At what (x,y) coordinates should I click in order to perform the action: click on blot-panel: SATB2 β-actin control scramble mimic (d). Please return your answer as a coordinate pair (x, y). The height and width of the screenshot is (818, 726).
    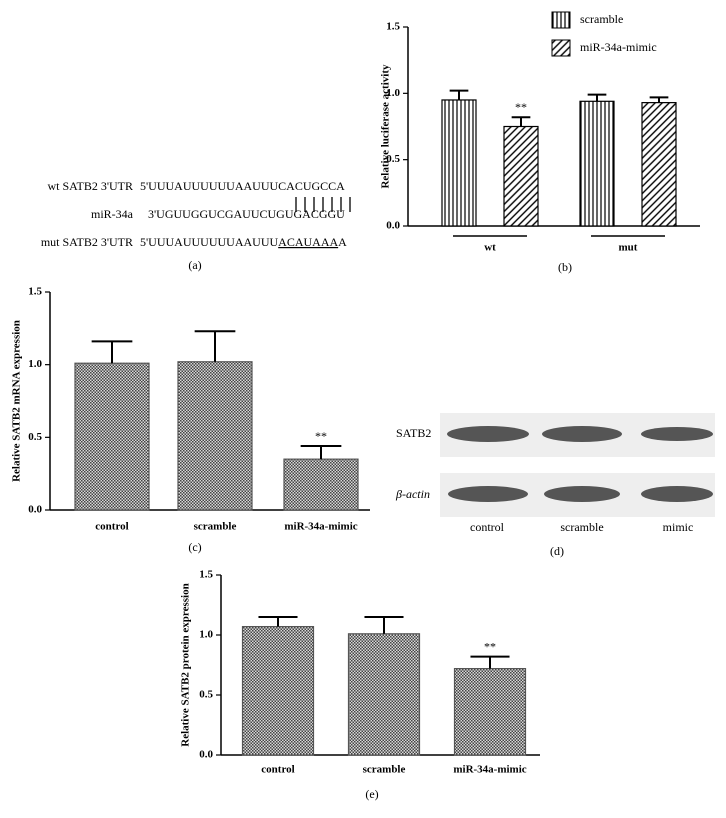
    Looking at the image, I should click on (555, 485).